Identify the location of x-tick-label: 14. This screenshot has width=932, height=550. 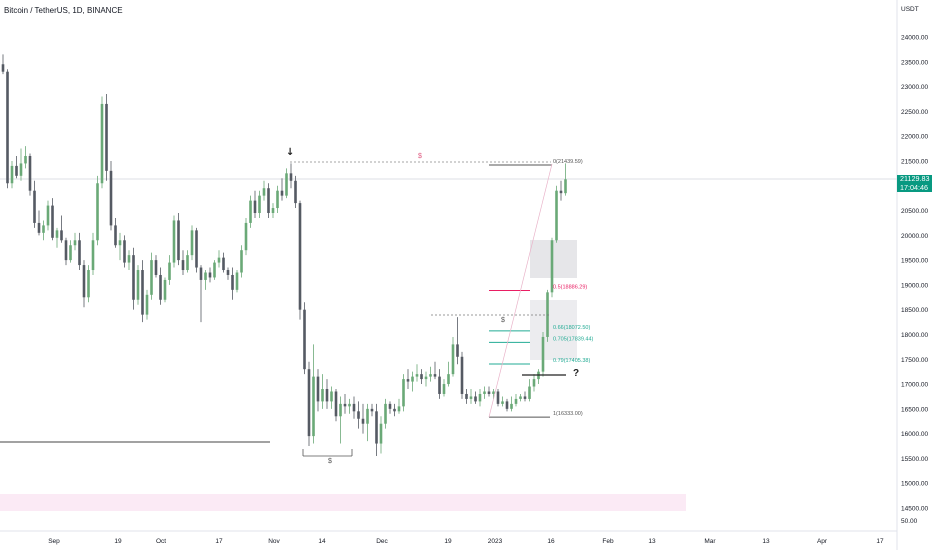
(322, 541).